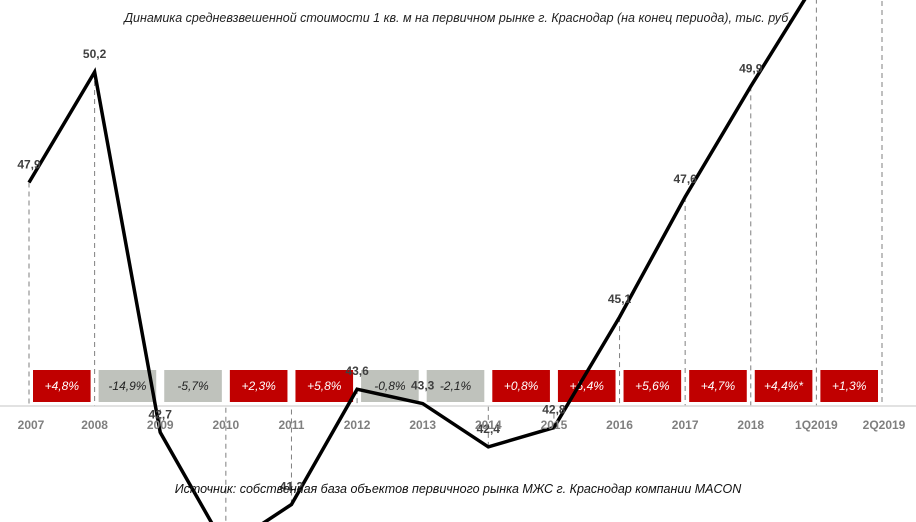  I want to click on value-label: 41,2, so click(292, 487).